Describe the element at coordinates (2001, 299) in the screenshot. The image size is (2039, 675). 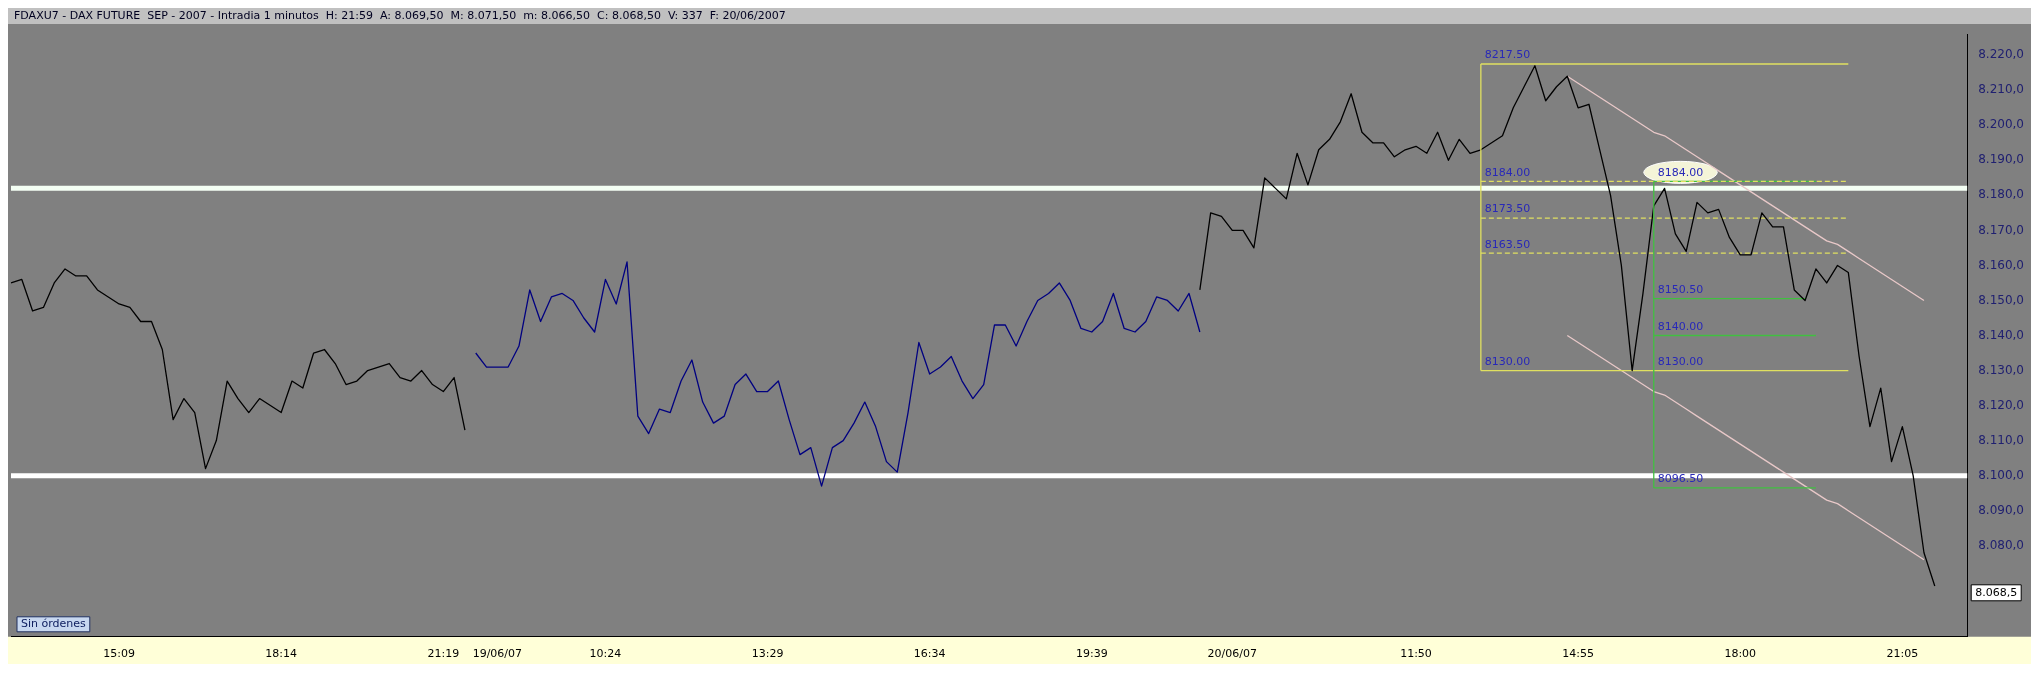
I see `y-tick-label: 8.150,0` at that location.